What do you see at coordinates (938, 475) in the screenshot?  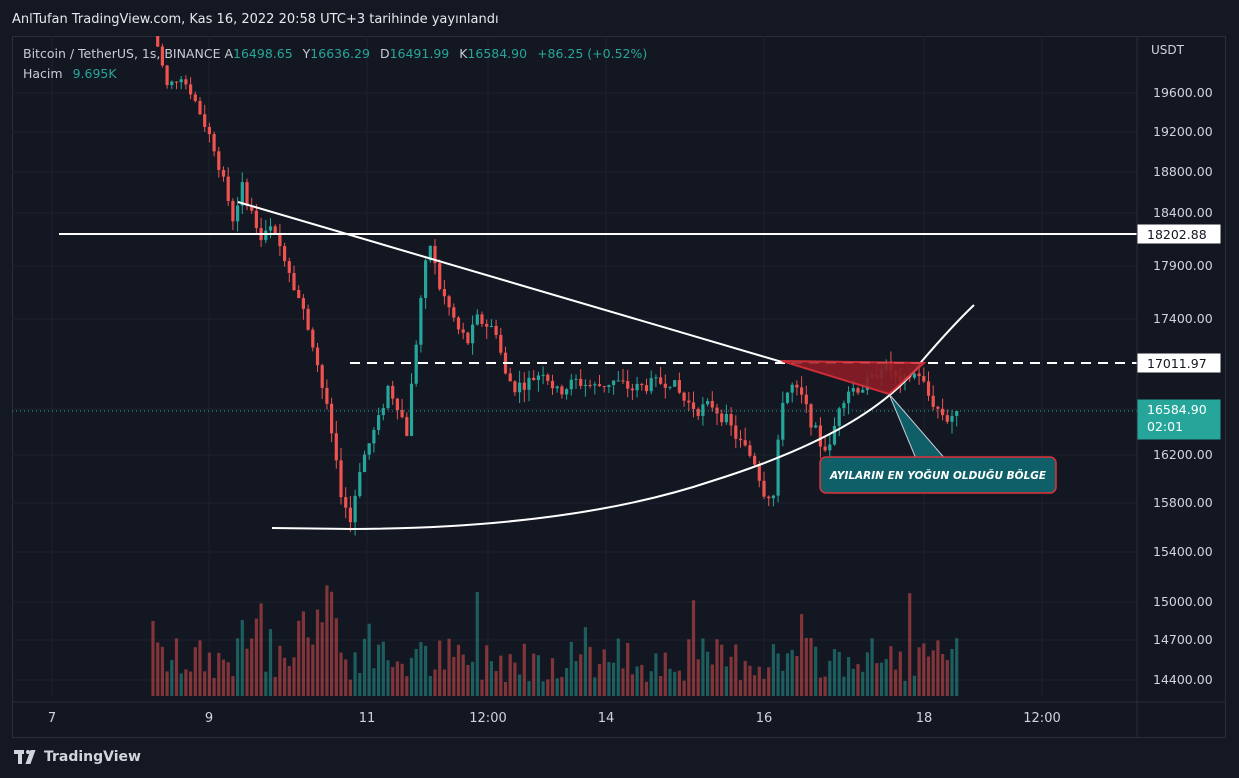 I see `callout-text: AYILARIN EN YOĞUN OLDUĞU BÖLGE` at bounding box center [938, 475].